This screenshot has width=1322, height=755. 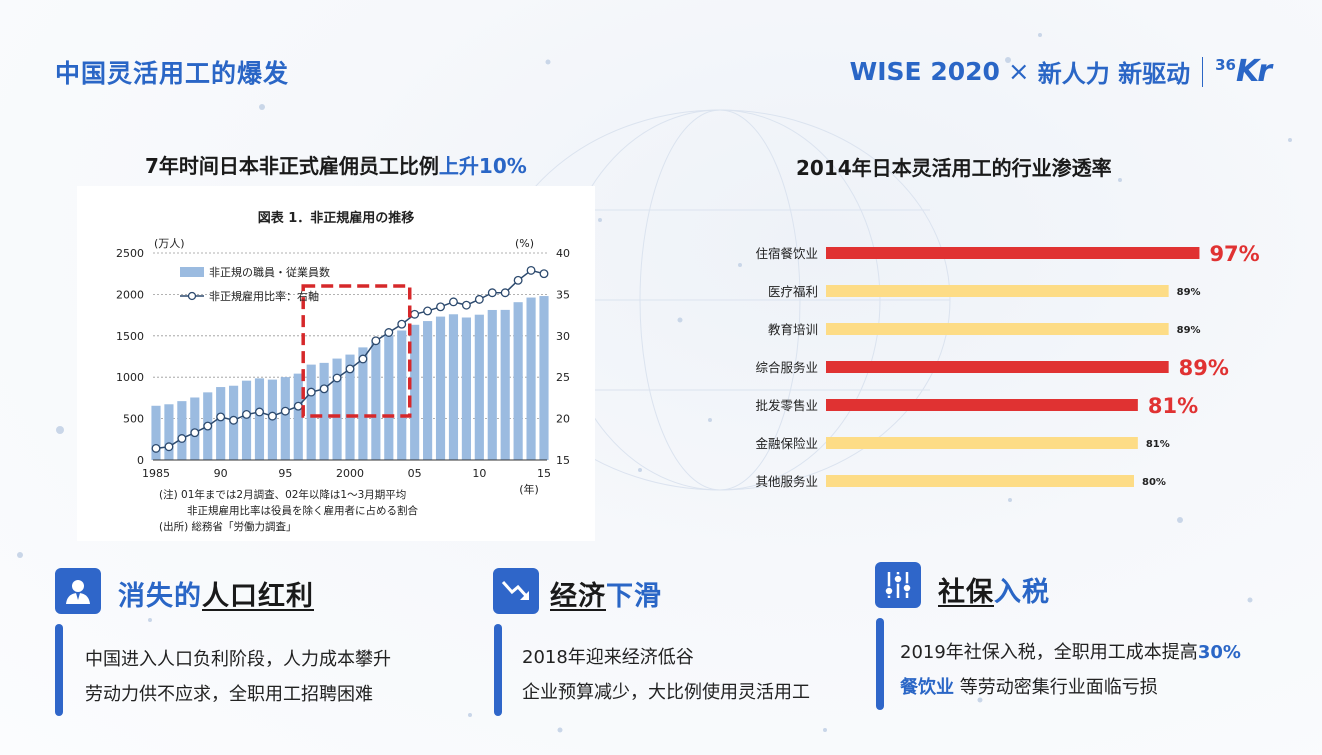 I want to click on card-3-line-1: 2019年社保入税，全职用工成本提高30%, so click(x=1070, y=652).